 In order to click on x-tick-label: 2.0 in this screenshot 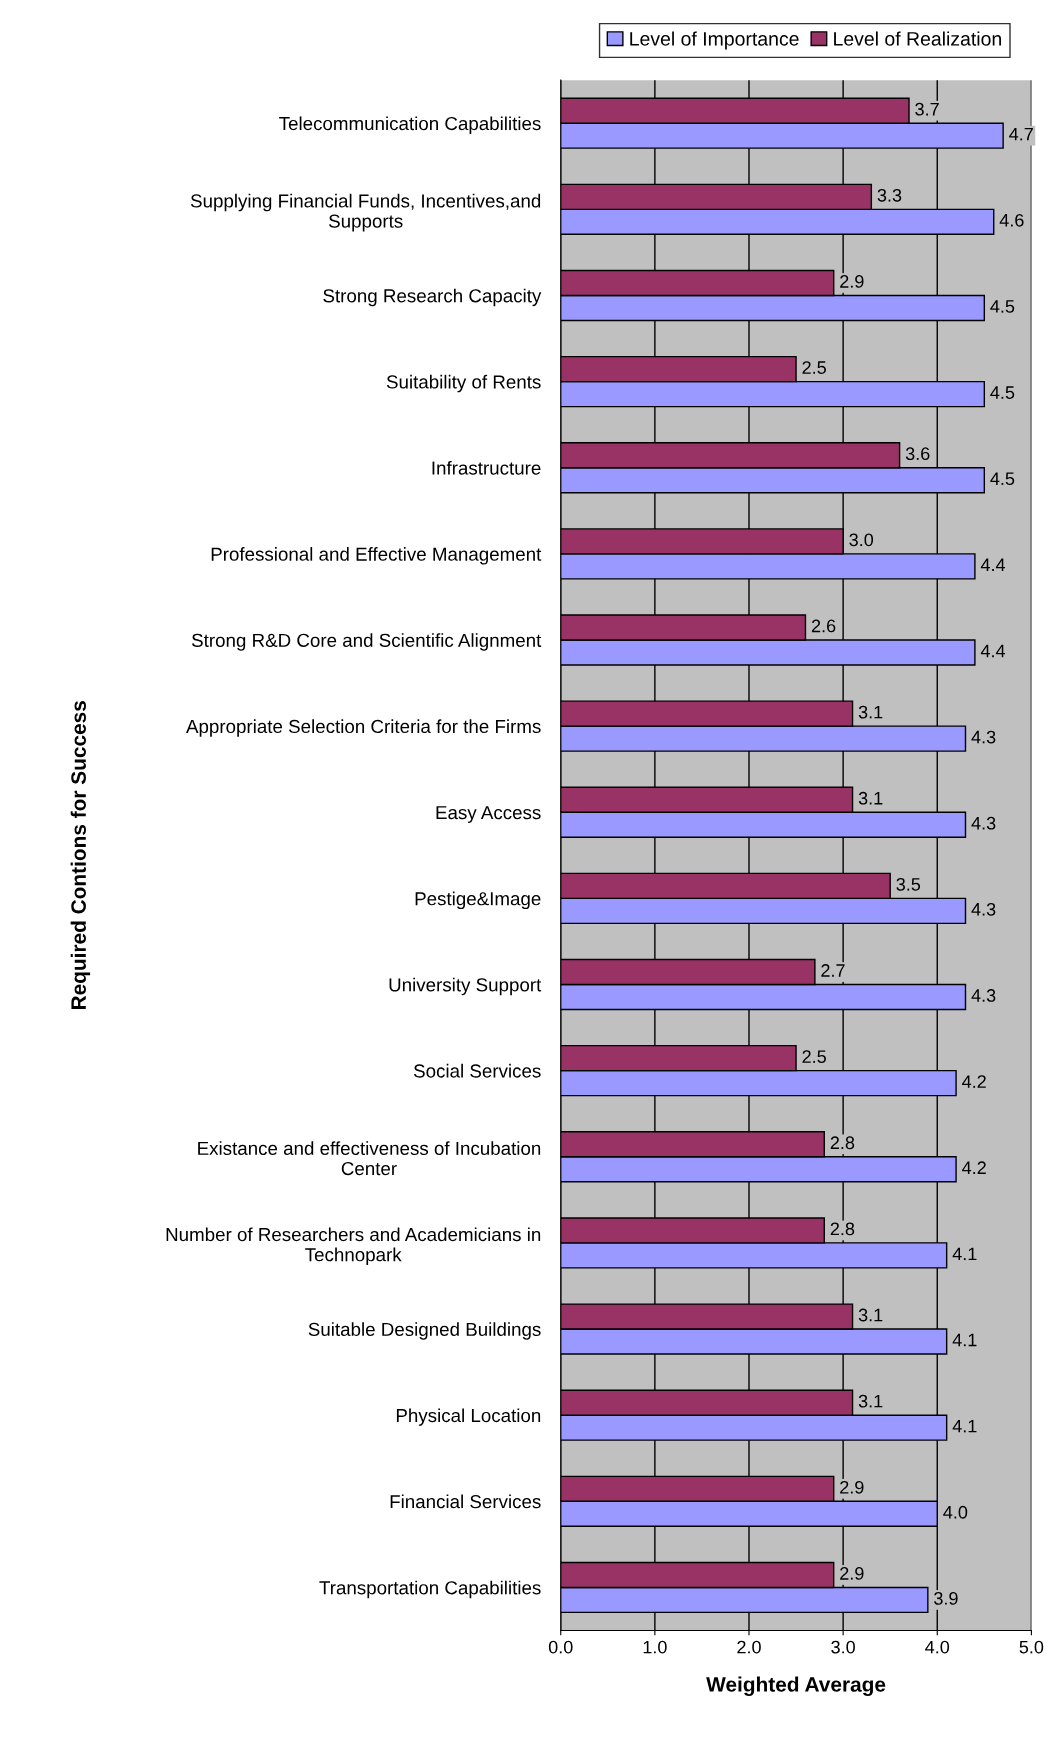, I will do `click(749, 1647)`.